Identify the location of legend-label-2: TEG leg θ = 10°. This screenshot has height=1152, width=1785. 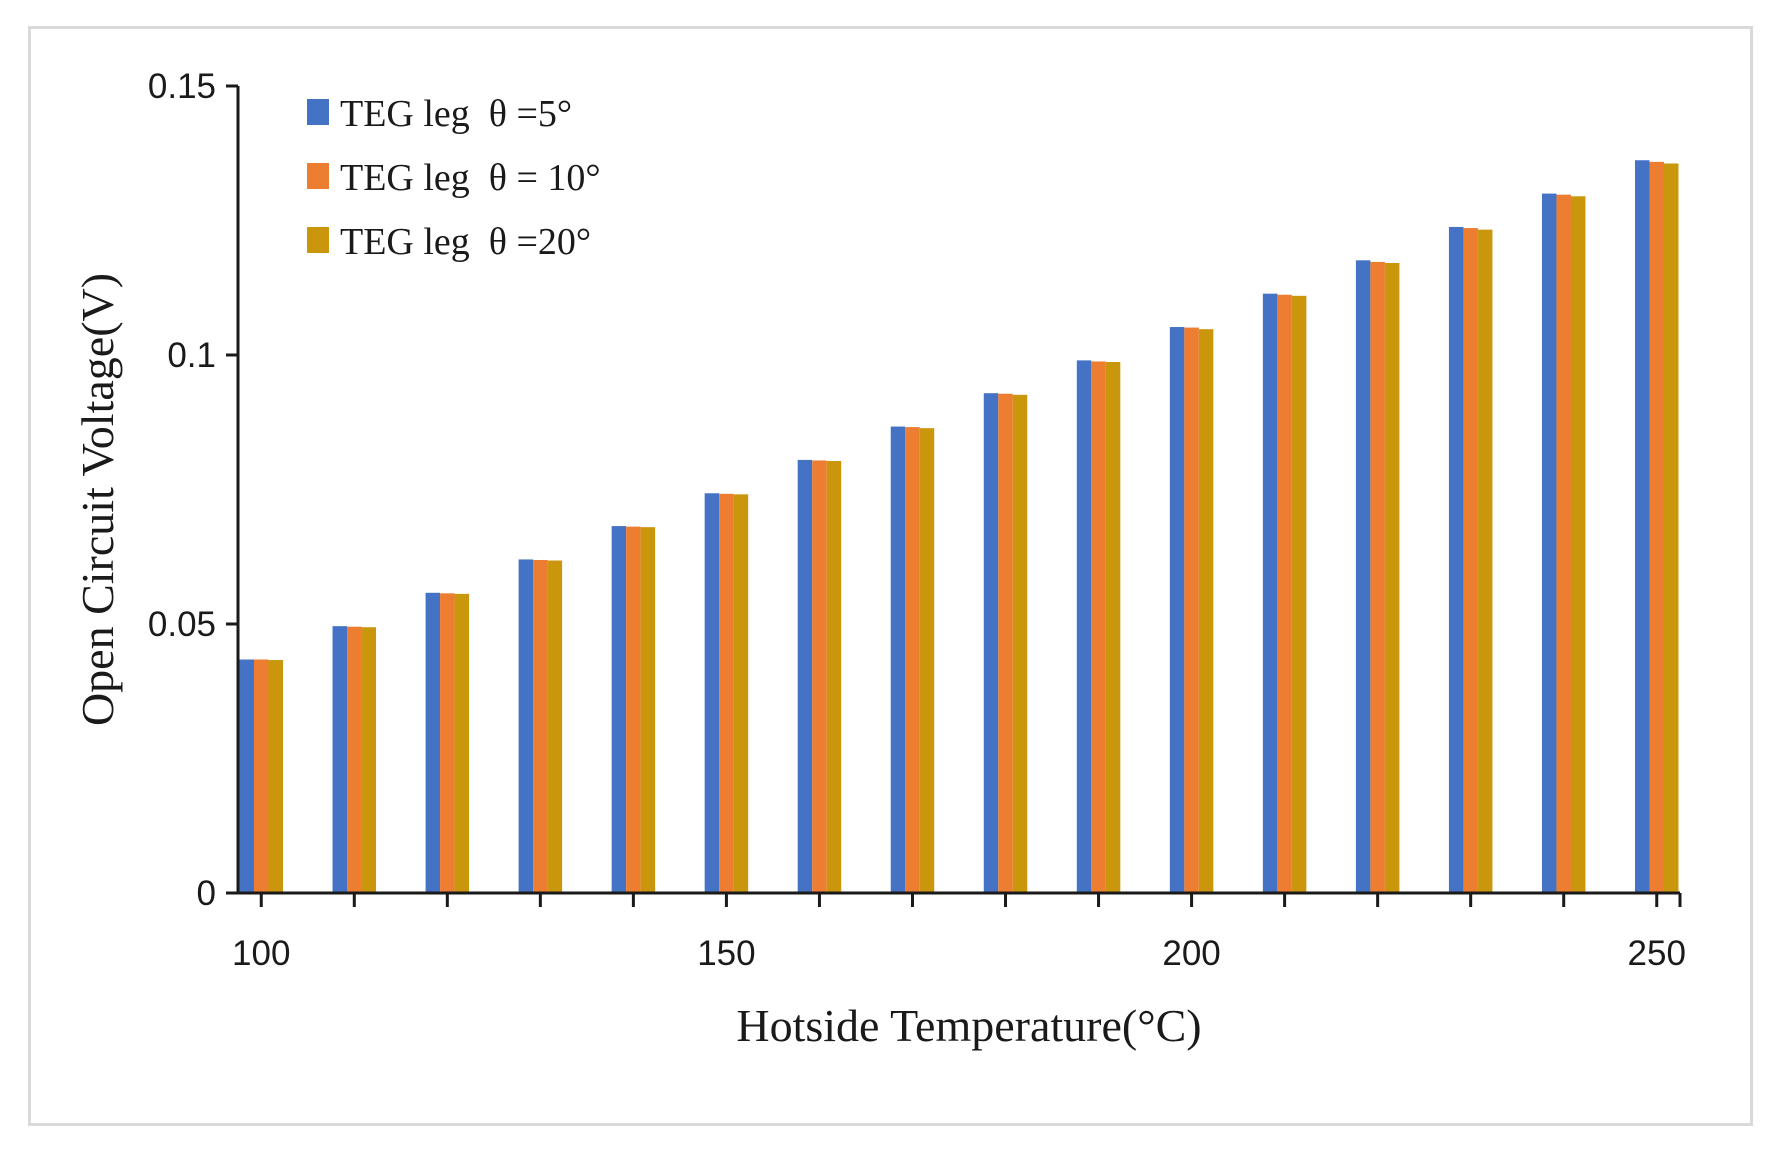
(470, 178).